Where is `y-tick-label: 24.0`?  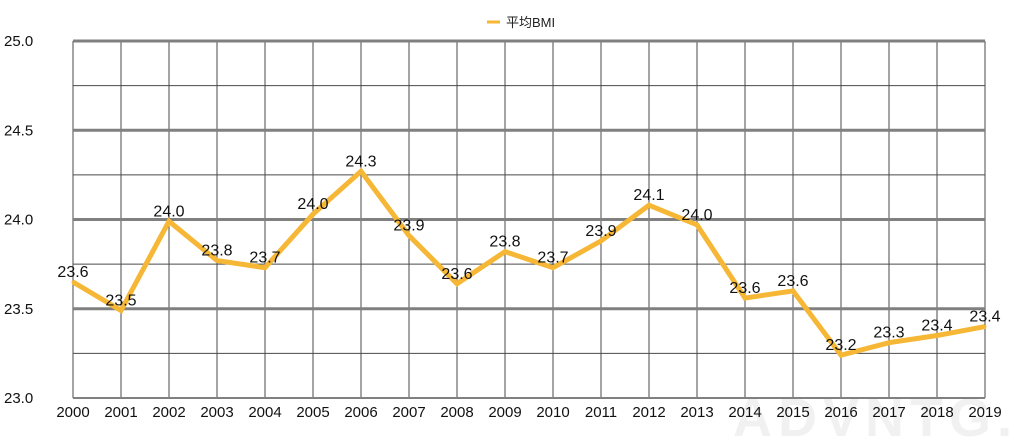
y-tick-label: 24.0 is located at coordinates (18, 220).